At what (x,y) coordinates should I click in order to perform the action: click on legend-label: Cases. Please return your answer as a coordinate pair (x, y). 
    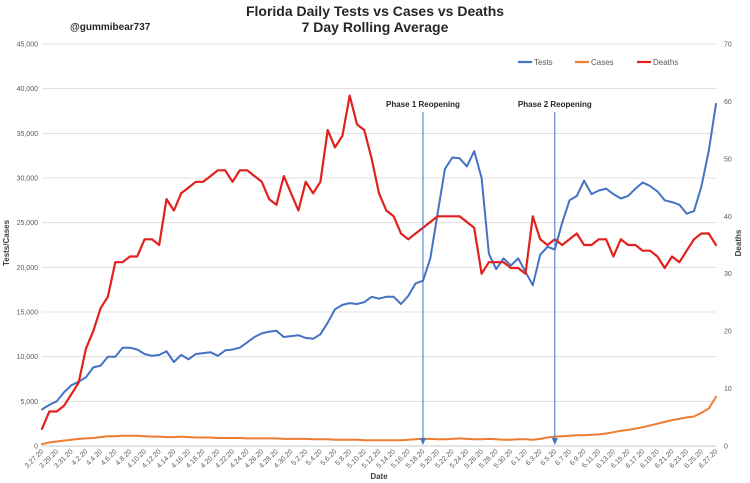
    Looking at the image, I should click on (602, 62).